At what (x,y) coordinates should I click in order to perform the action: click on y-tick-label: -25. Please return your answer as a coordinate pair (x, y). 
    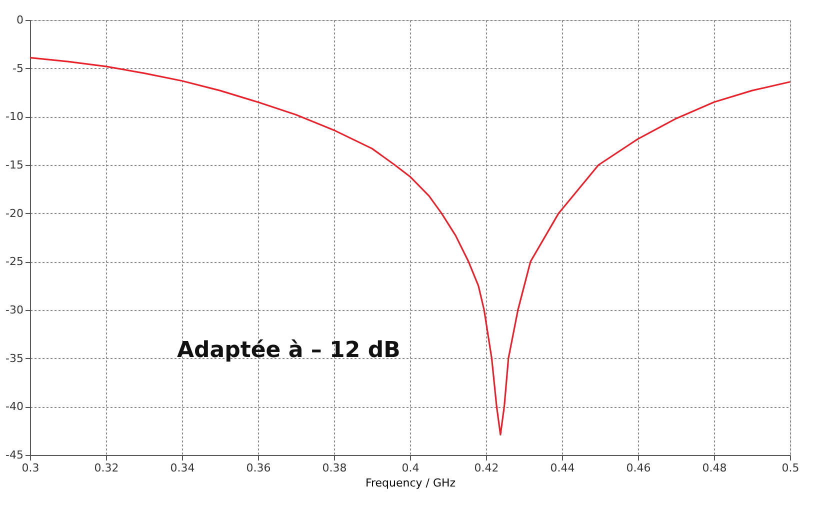
    Looking at the image, I should click on (15, 261).